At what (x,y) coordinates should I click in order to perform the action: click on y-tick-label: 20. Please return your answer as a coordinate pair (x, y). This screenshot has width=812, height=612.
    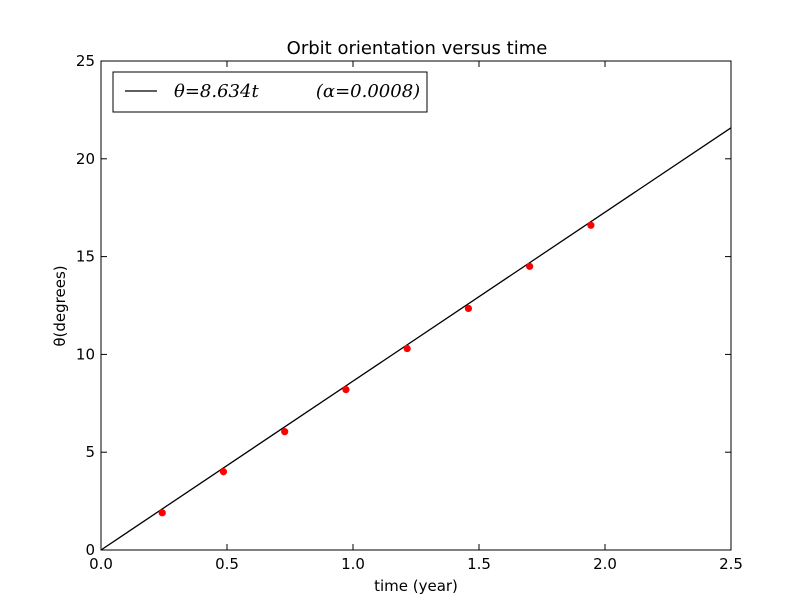
    Looking at the image, I should click on (85, 159).